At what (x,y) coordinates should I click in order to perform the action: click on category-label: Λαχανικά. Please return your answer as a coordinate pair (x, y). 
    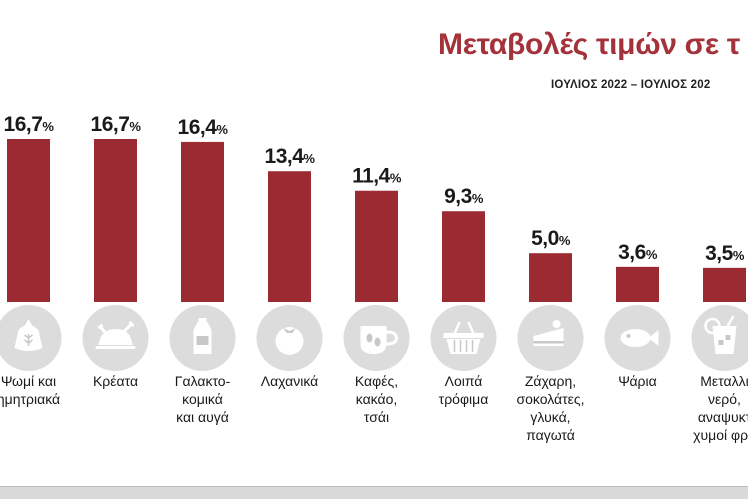
    Looking at the image, I should click on (290, 381).